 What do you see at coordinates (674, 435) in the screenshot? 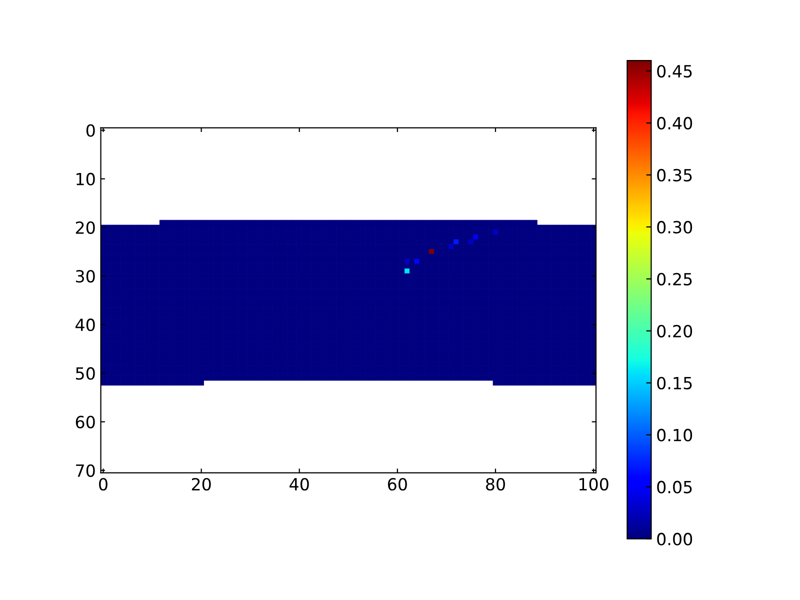
I see `color-bar-label: 0.10` at bounding box center [674, 435].